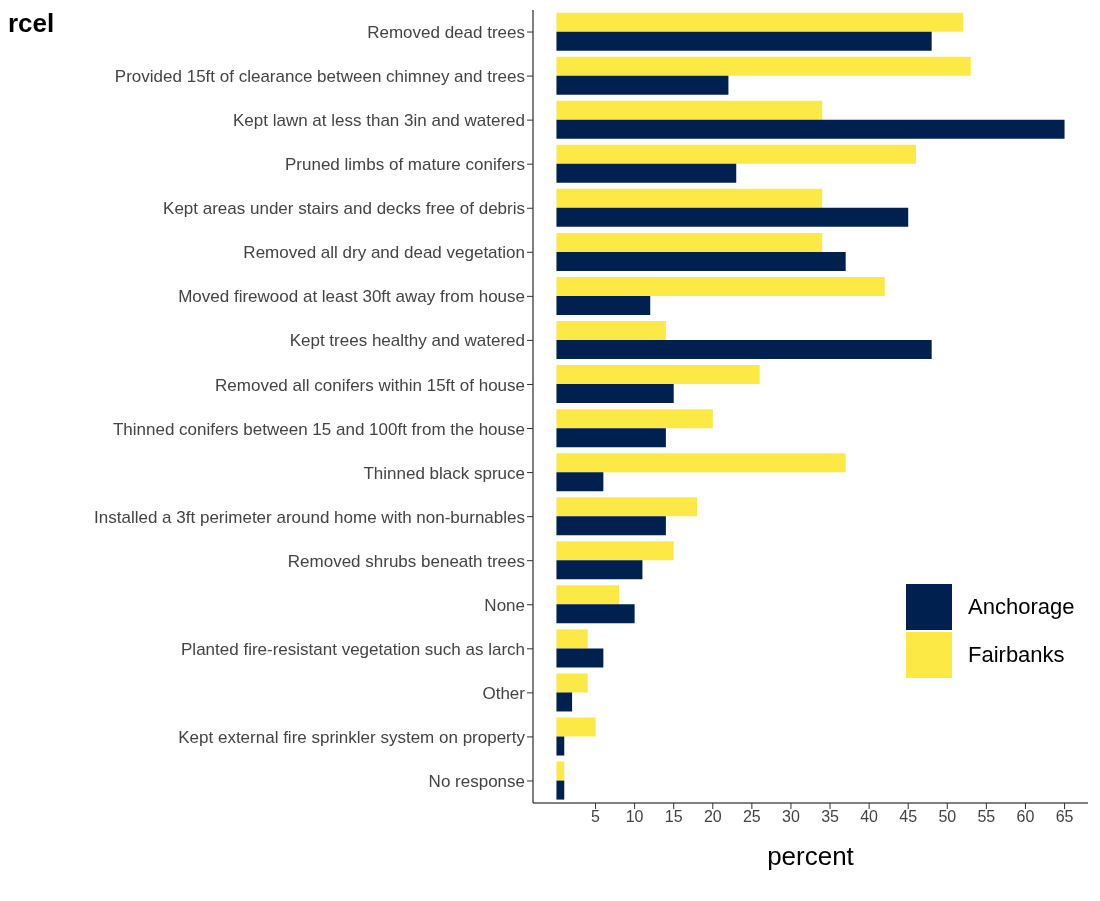  I want to click on x-tick-label: 30, so click(791, 817).